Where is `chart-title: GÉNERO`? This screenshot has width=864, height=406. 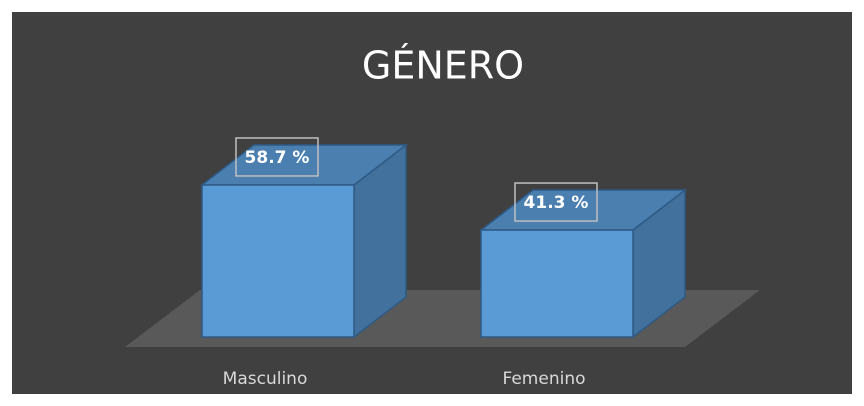
chart-title: GÉNERO is located at coordinates (443, 66).